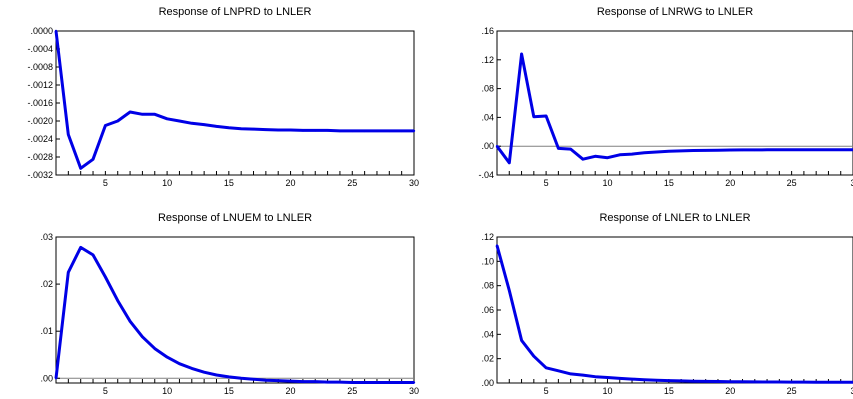 Image resolution: width=853 pixels, height=399 pixels. Describe the element at coordinates (675, 12) in the screenshot. I see `chart-title: Response of LNRWG to LNLER` at that location.